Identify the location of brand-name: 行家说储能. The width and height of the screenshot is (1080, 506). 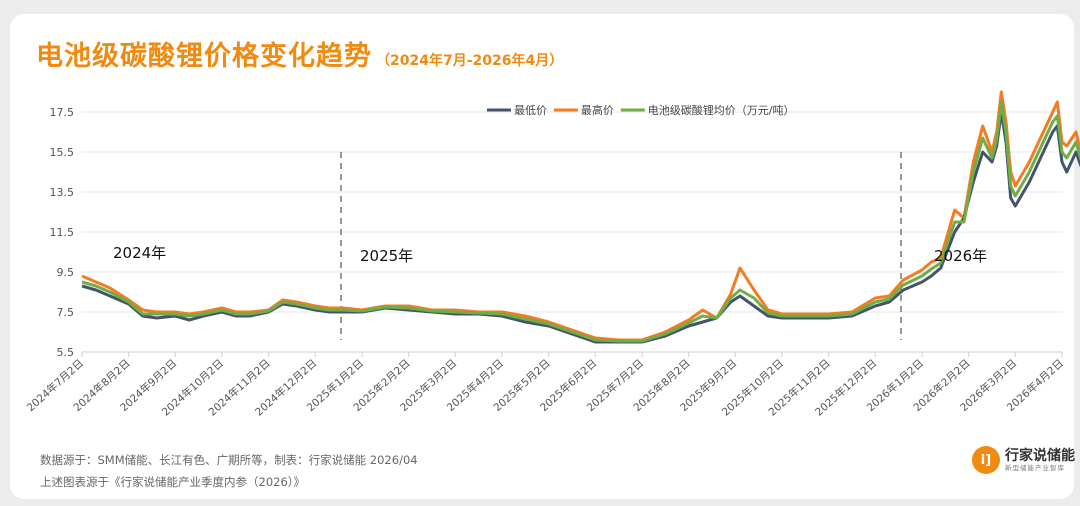
(1040, 455).